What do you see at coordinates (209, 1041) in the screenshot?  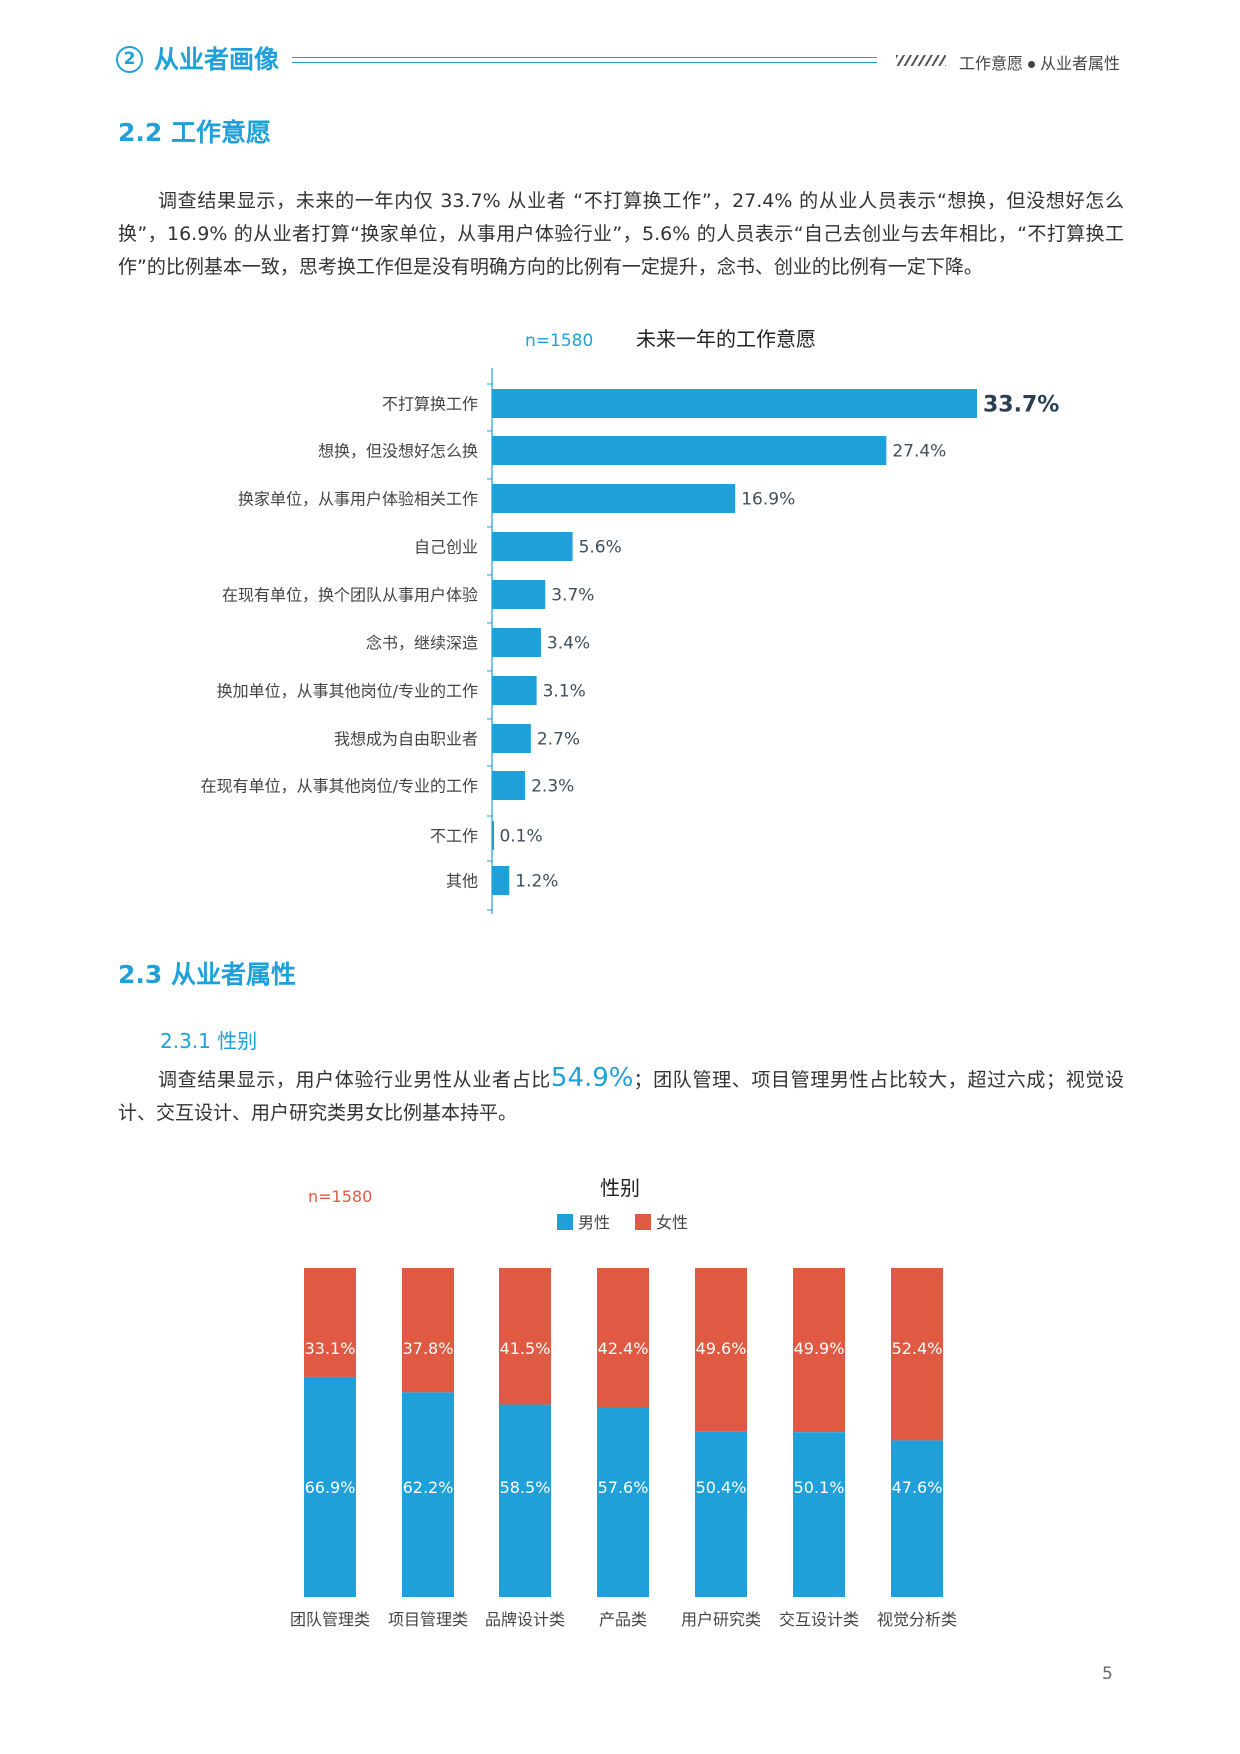 I see `subheading-gender: 2.3.1 性别` at bounding box center [209, 1041].